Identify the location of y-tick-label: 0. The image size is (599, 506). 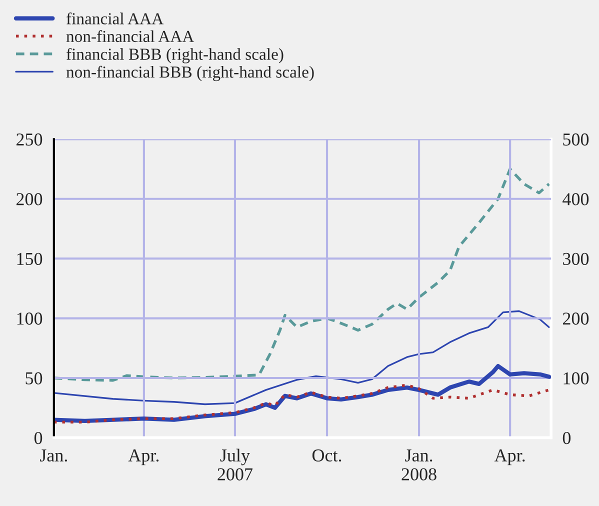
(38, 438).